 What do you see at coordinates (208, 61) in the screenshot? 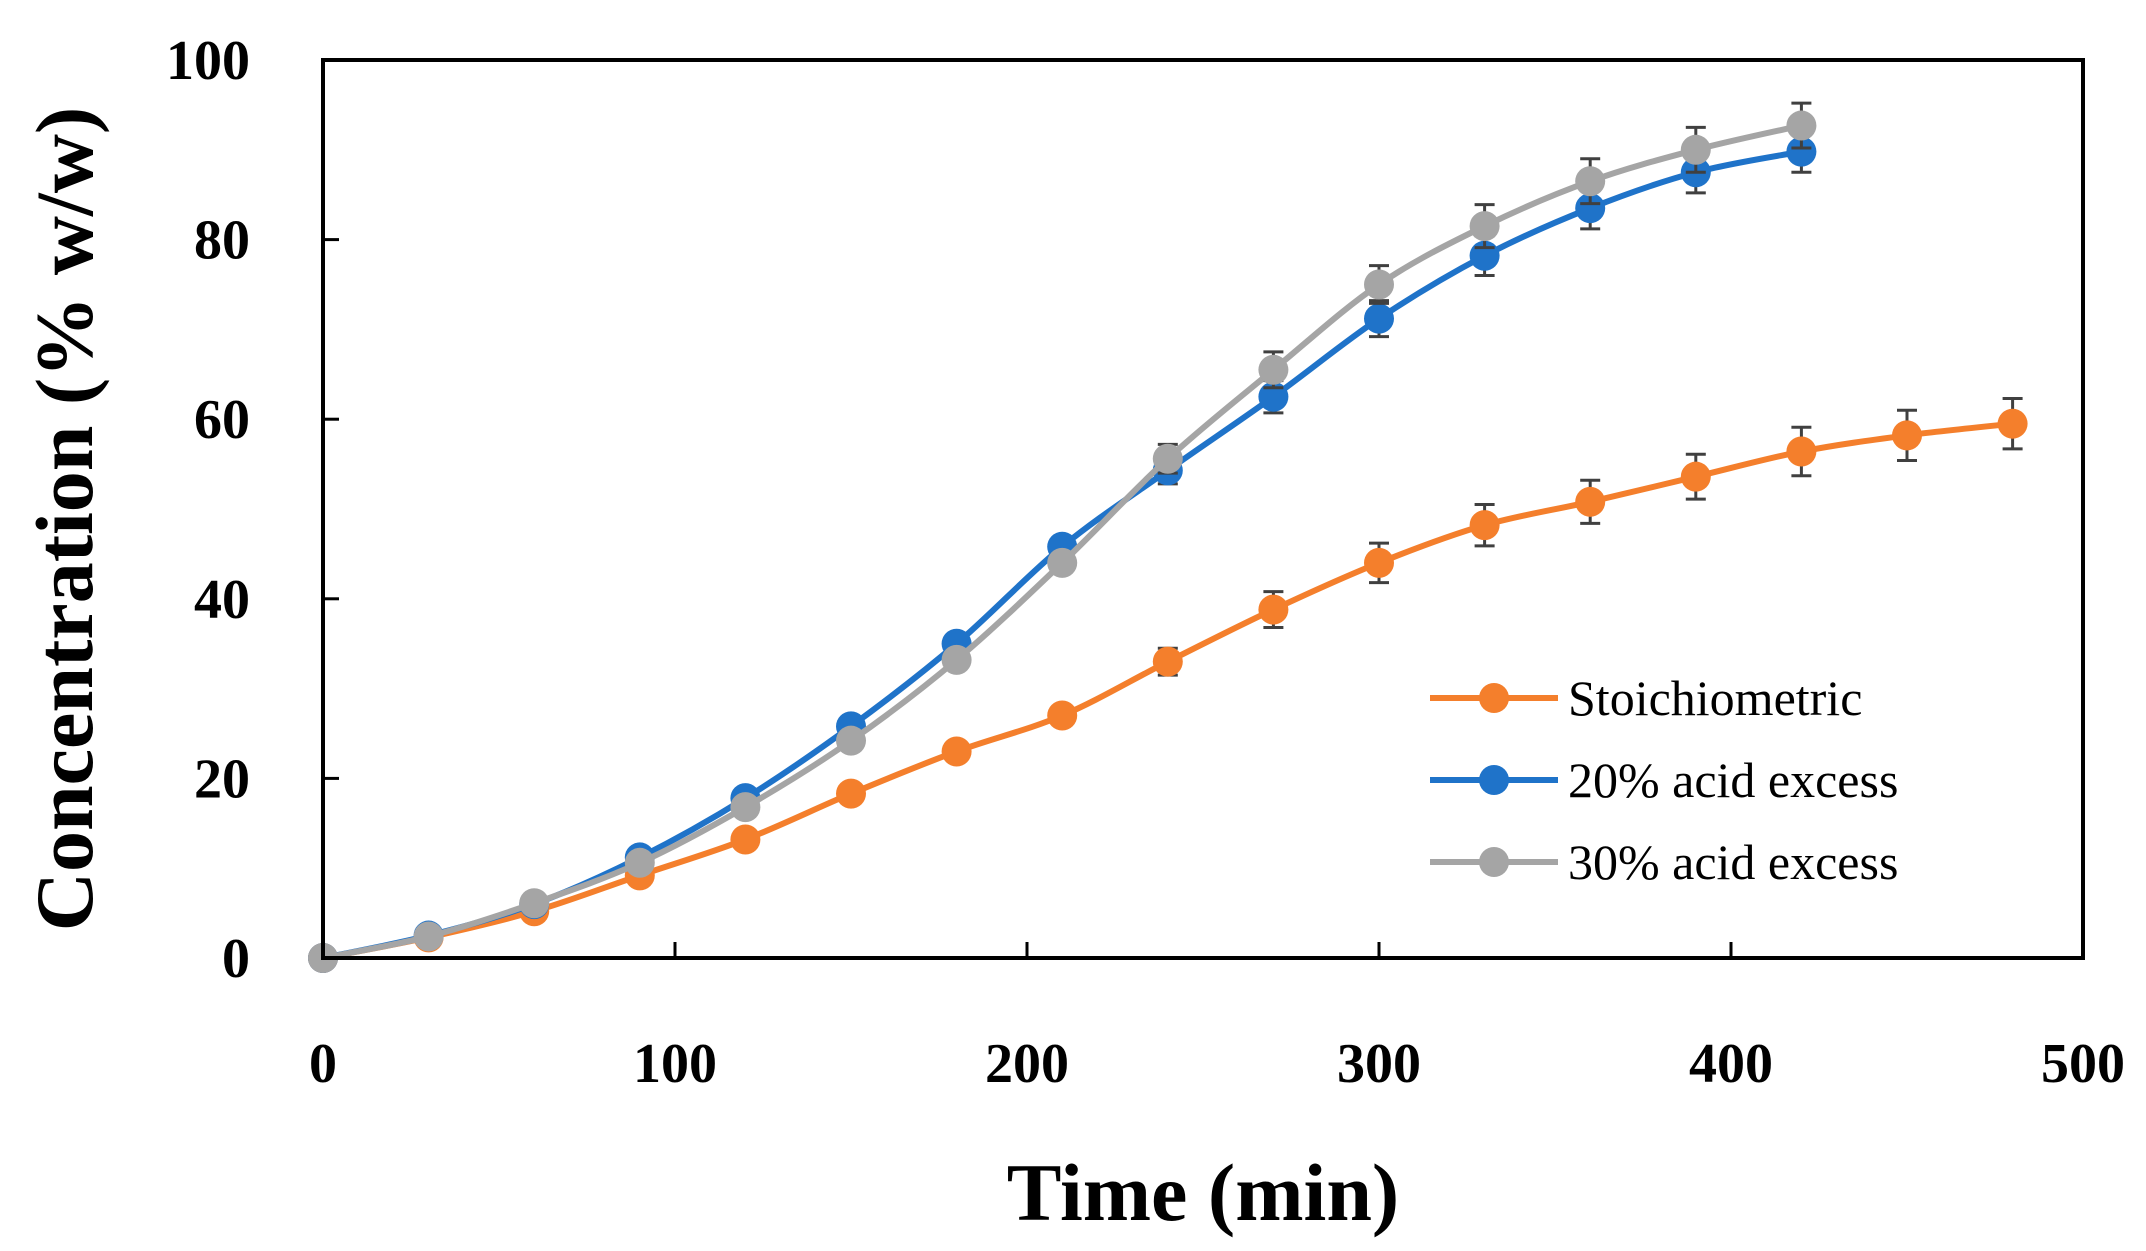
I see `y-tick-label: 100` at bounding box center [208, 61].